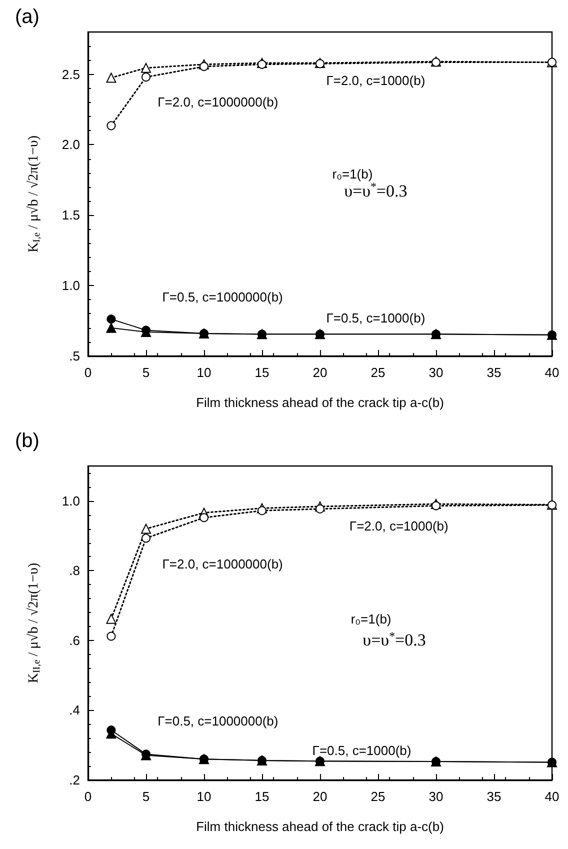 Image resolution: width=568 pixels, height=849 pixels. What do you see at coordinates (74, 710) in the screenshot?
I see `y-tick-label: .4` at bounding box center [74, 710].